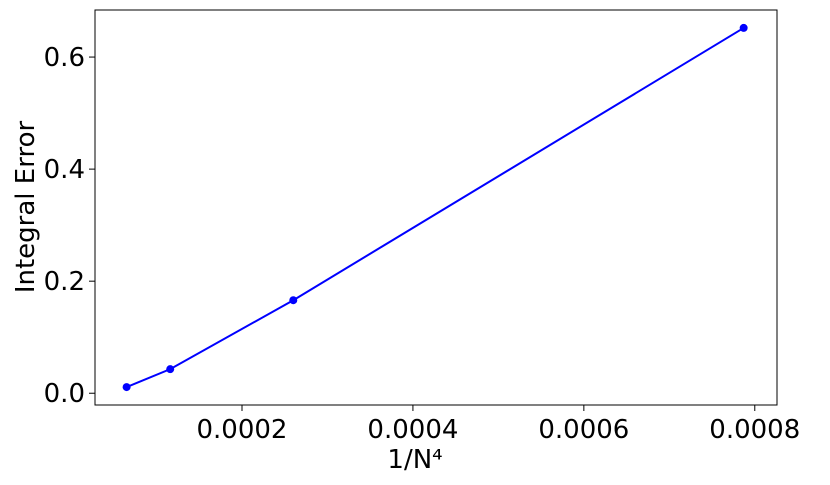 This screenshot has width=830, height=485. I want to click on x-tick-label: 0.0002, so click(242, 430).